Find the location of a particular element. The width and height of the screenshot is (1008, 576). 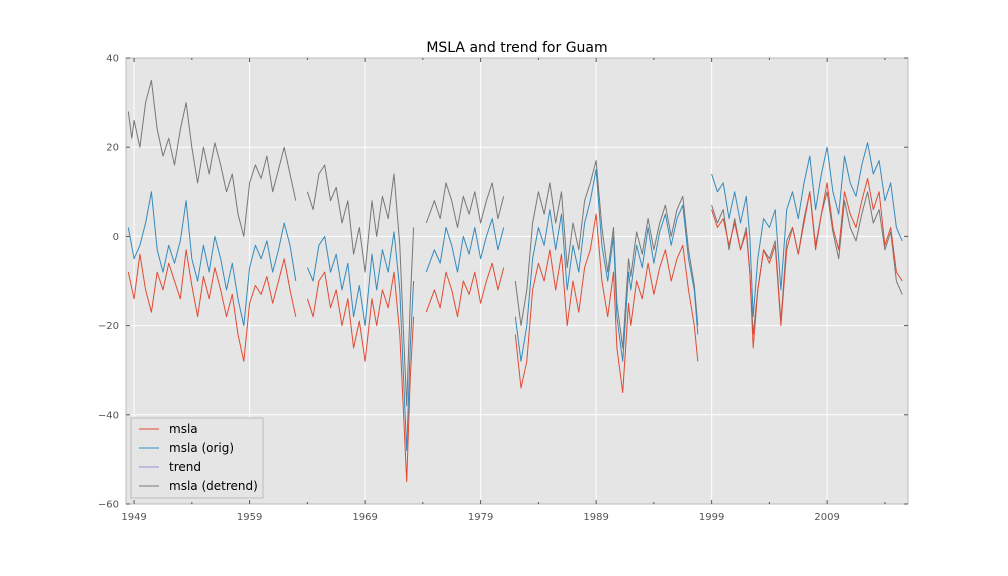

x-tick-label: 1969 is located at coordinates (364, 517).